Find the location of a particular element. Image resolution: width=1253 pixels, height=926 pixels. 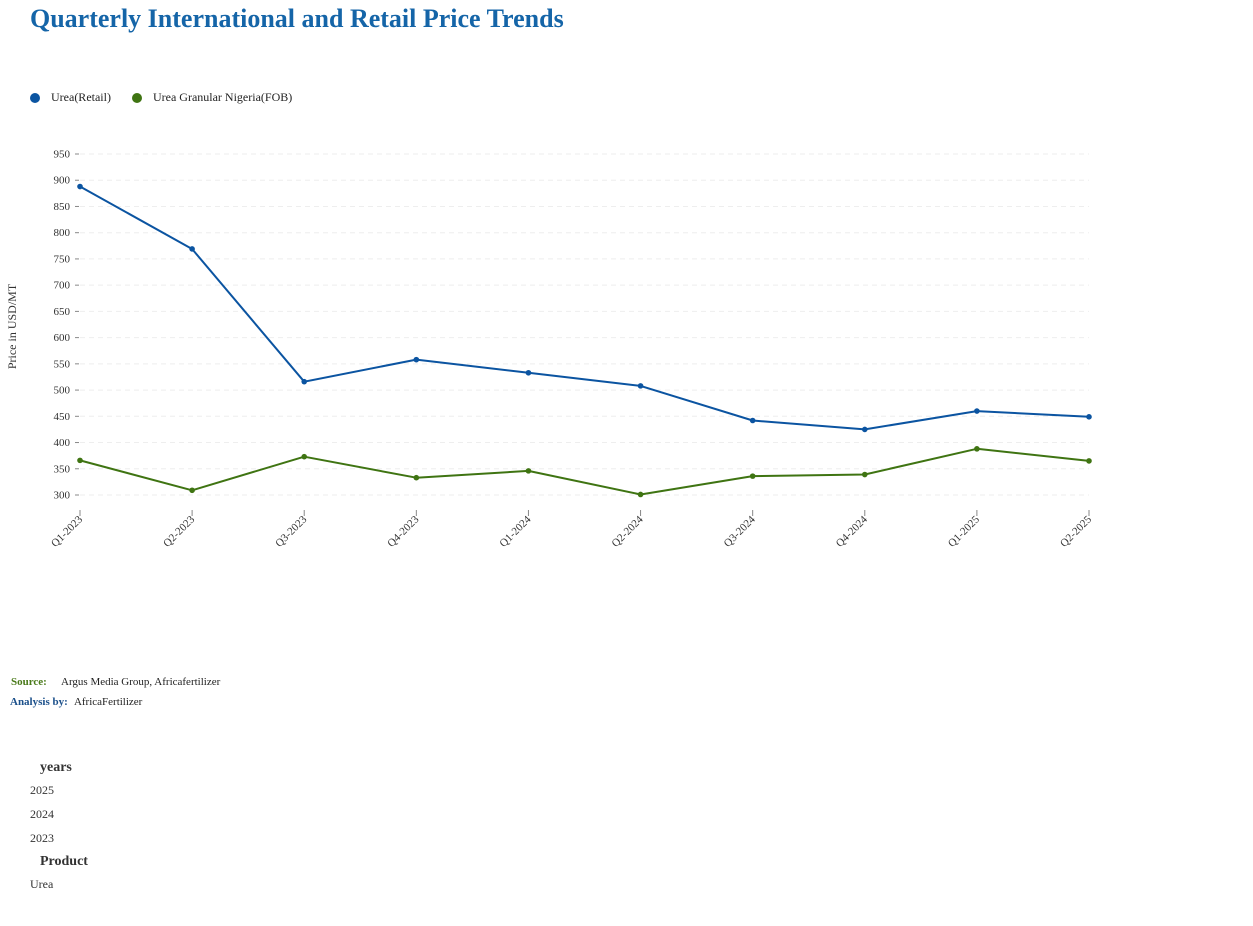

y-tick-label-750: 750 is located at coordinates (62, 259).